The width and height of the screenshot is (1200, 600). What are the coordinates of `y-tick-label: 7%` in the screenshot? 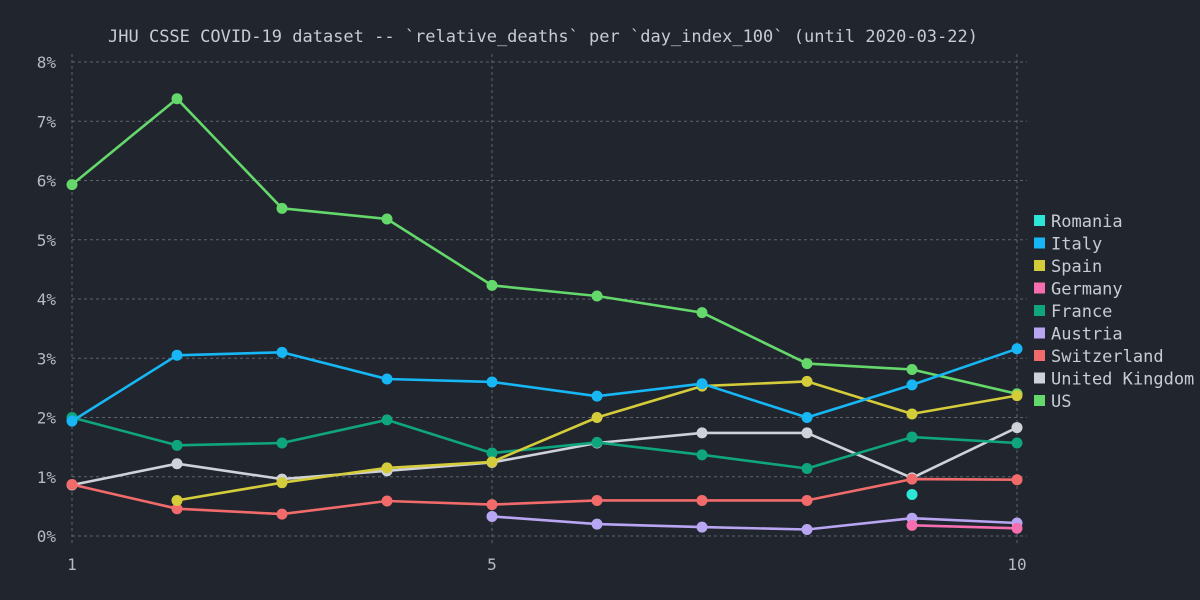 It's located at (47, 121).